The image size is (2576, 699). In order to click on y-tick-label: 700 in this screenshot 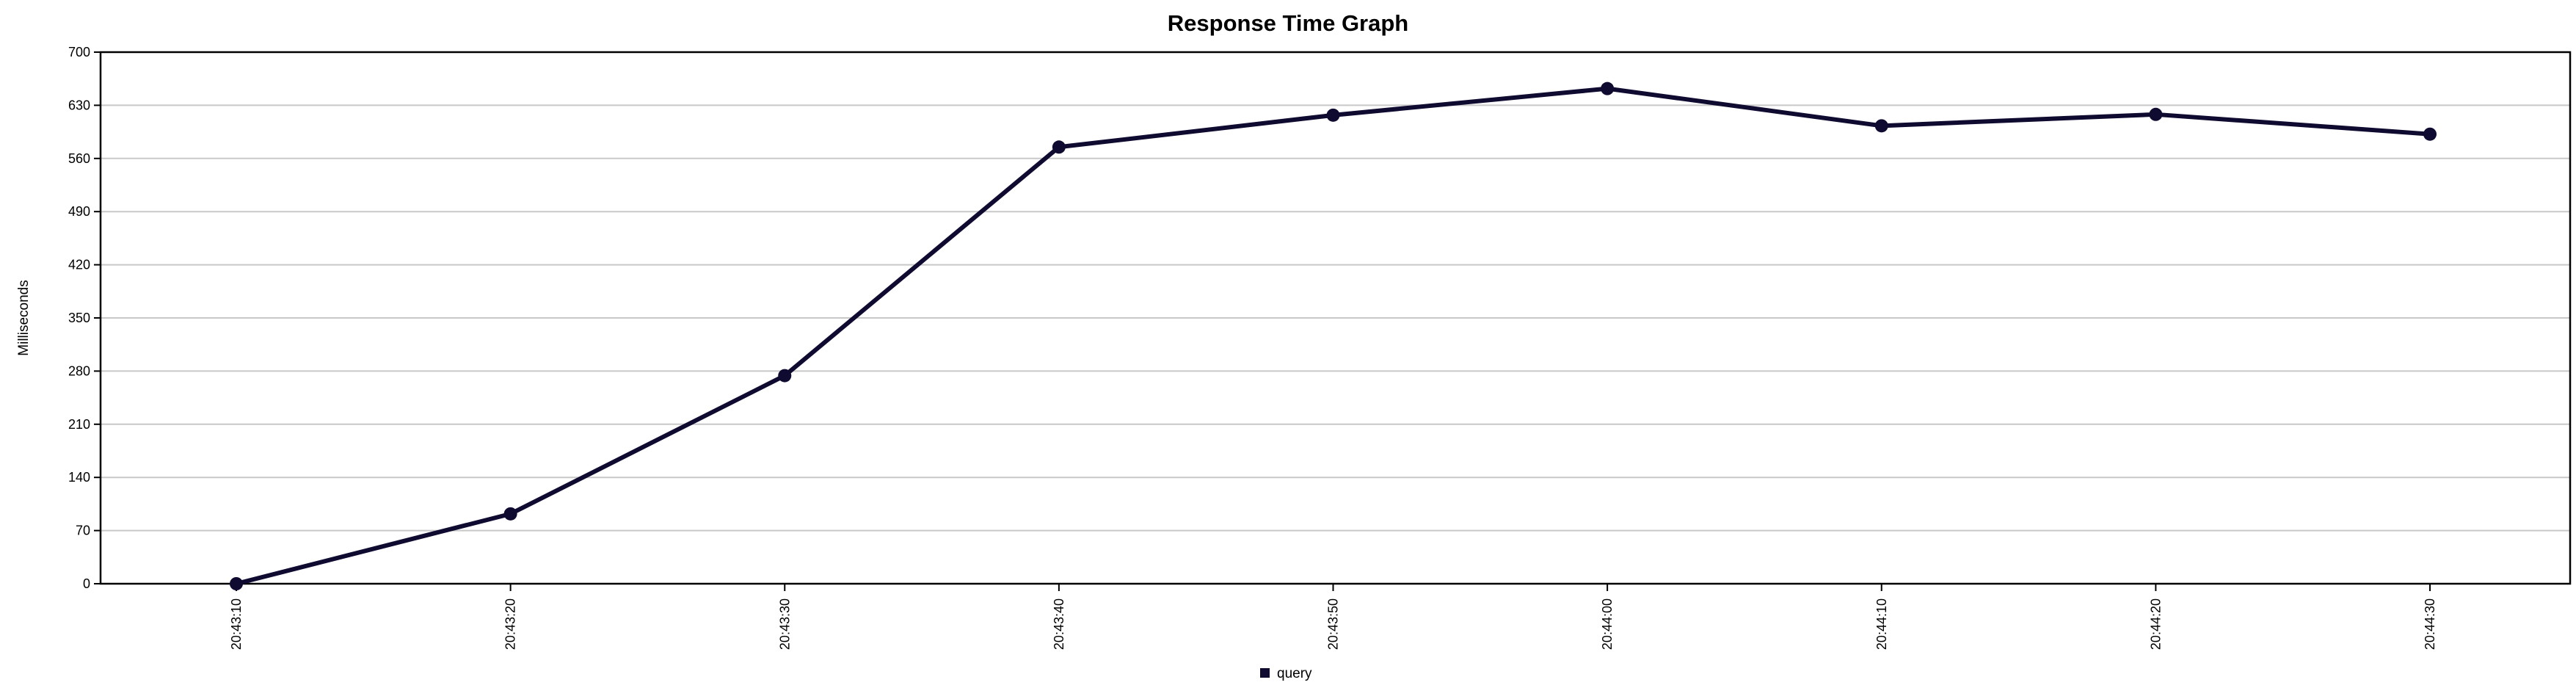, I will do `click(79, 52)`.